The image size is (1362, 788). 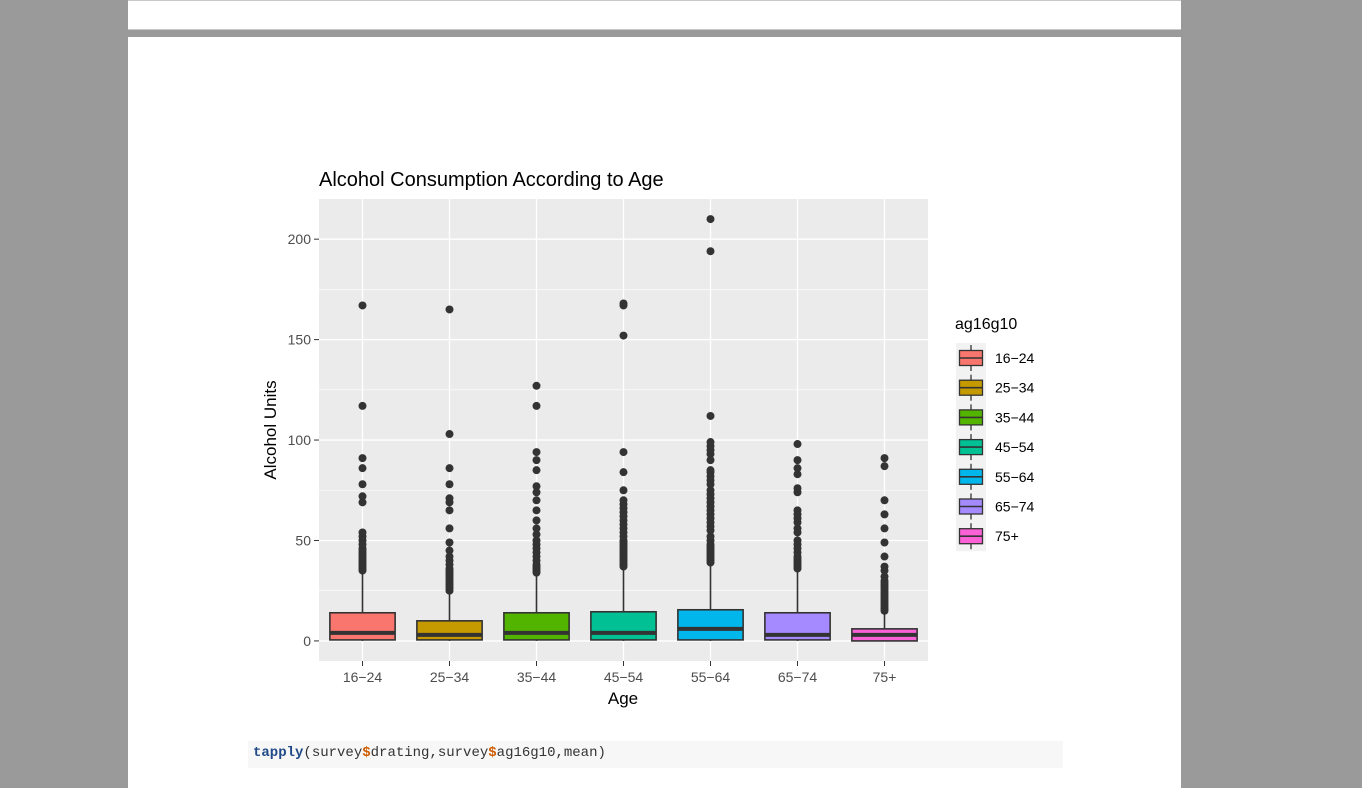 What do you see at coordinates (623, 625) in the screenshot?
I see `box-45−54` at bounding box center [623, 625].